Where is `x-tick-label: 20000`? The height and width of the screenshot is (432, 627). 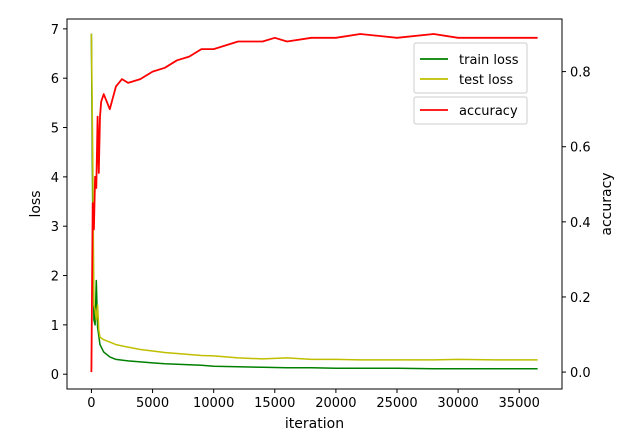
x-tick-label: 20000 is located at coordinates (335, 403).